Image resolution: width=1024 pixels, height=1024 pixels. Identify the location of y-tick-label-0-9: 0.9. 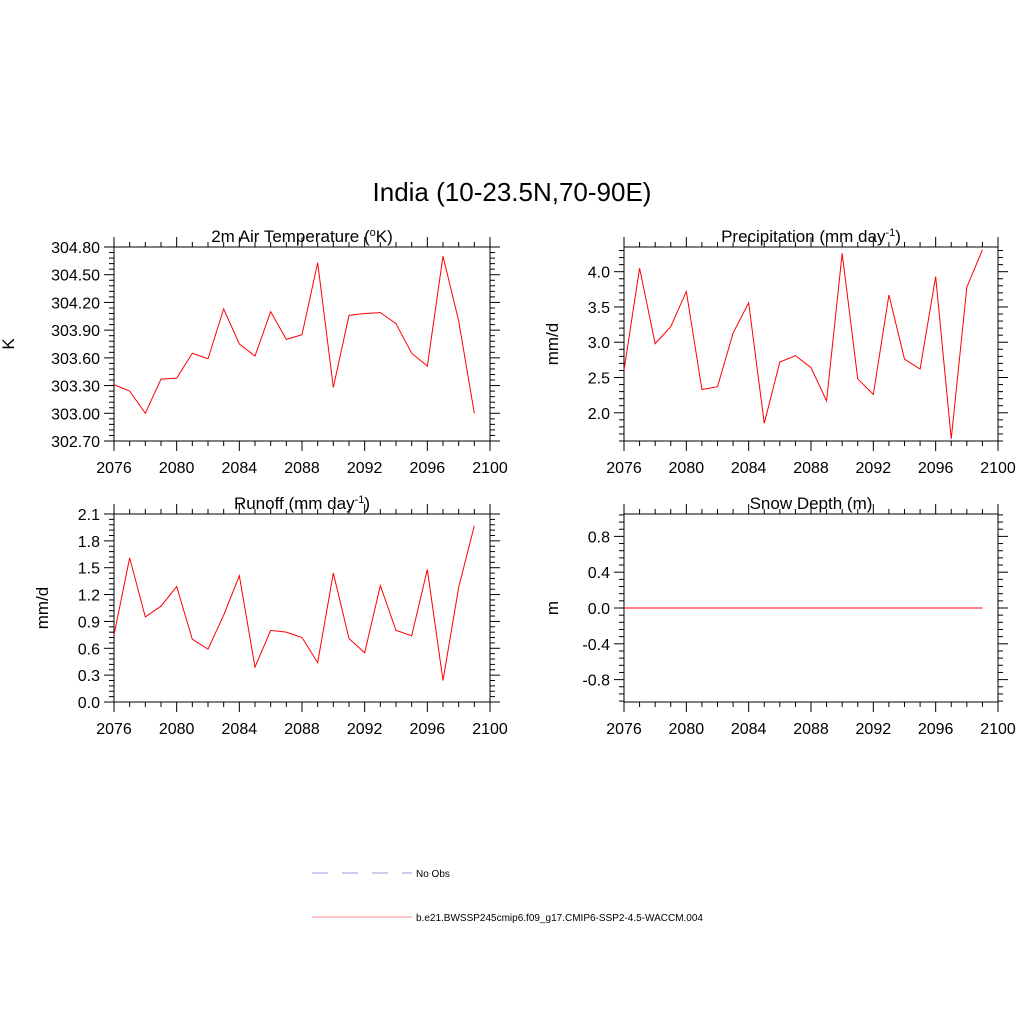
(89, 622).